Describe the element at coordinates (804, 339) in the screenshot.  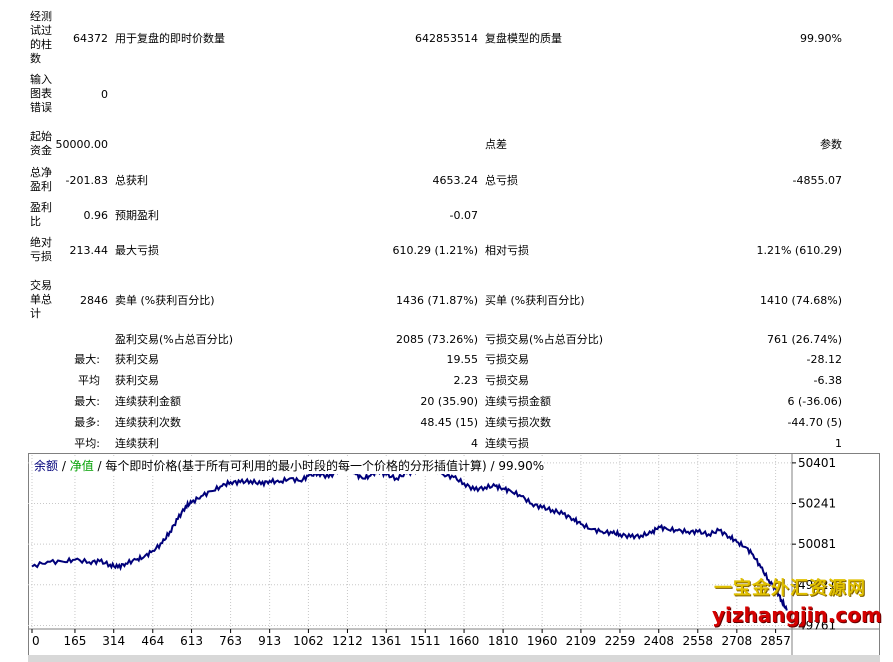
I see `col3-value-wl: 761 (26.74%)` at that location.